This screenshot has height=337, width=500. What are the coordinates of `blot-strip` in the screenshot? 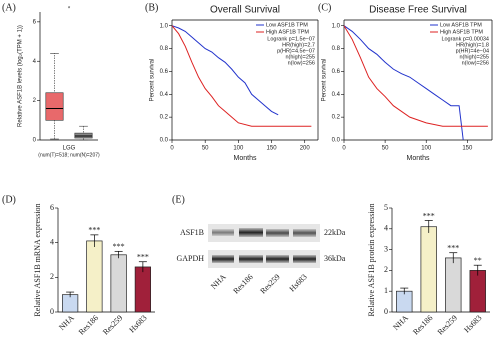 It's located at (264, 233).